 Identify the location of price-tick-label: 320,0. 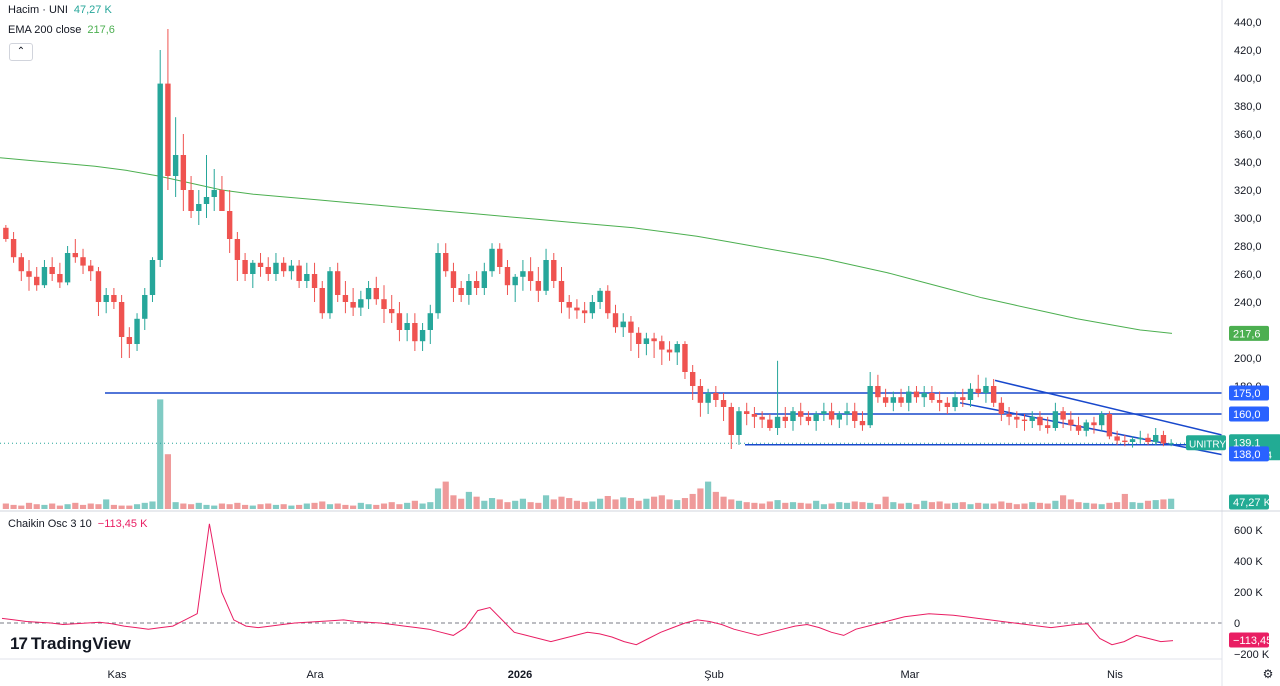
(1248, 191).